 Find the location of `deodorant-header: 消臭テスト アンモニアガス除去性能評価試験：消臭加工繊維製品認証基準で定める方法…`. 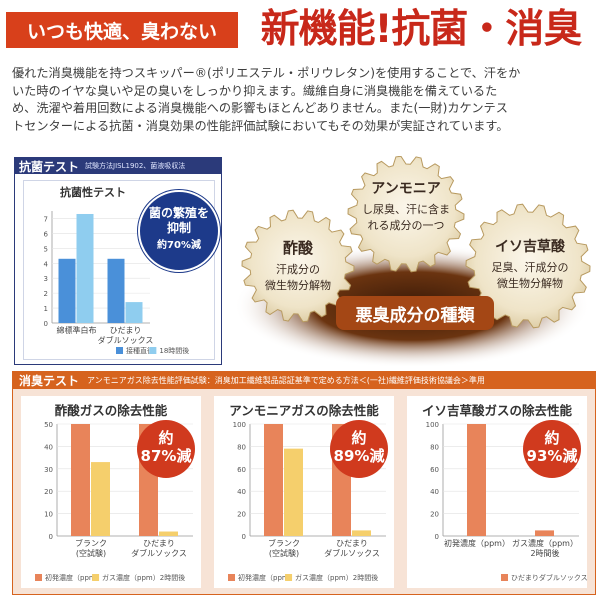

deodorant-header: 消臭テスト アンモニアガス除去性能評価試験：消臭加工繊維製品認証基準で定める方法… is located at coordinates (304, 380).